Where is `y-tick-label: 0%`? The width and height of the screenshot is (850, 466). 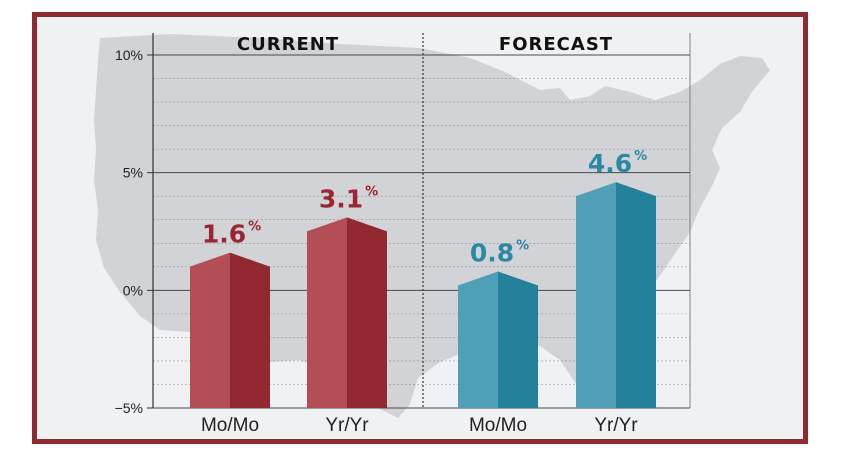 y-tick-label: 0% is located at coordinates (133, 290).